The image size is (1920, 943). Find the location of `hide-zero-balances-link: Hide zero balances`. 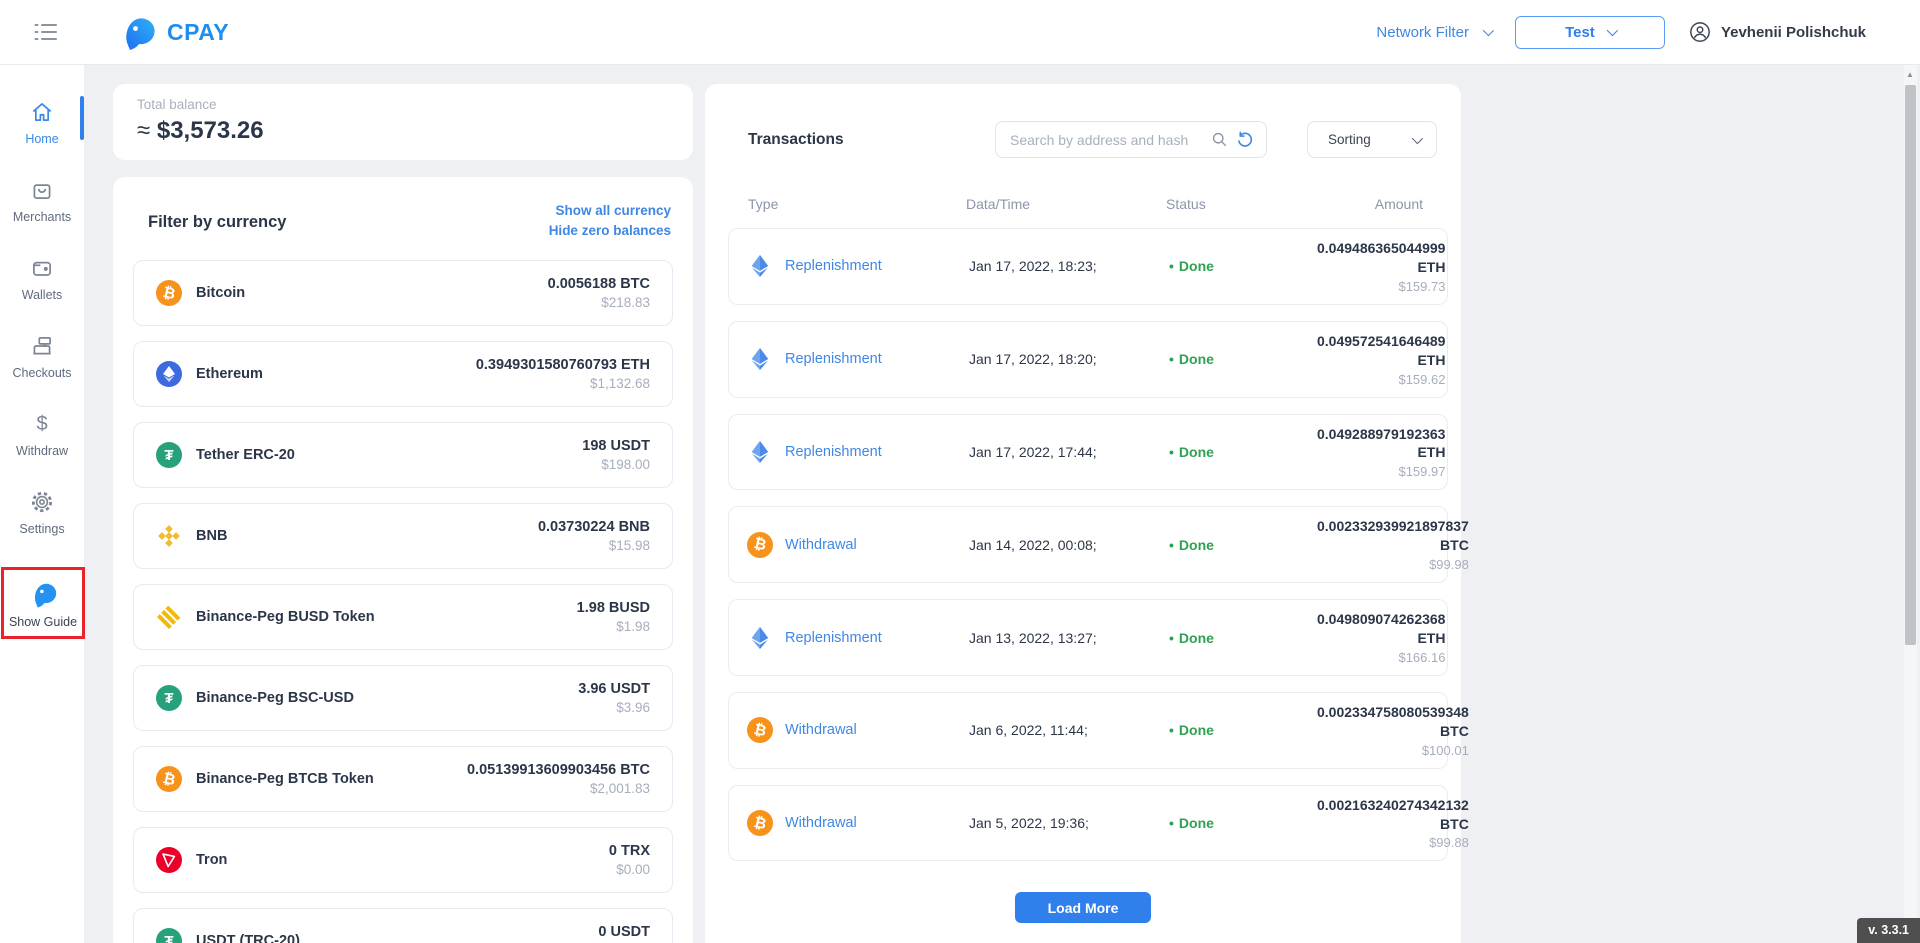

hide-zero-balances-link: Hide zero balances is located at coordinates (609, 230).